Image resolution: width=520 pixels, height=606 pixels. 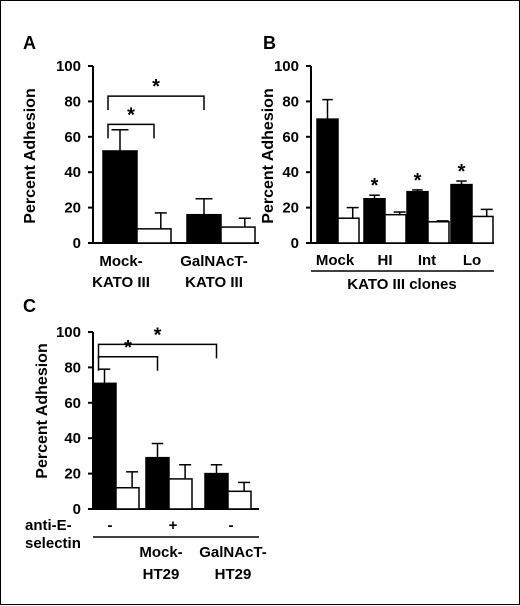 What do you see at coordinates (72, 172) in the screenshot?
I see `panel-a-ytick-label: 40` at bounding box center [72, 172].